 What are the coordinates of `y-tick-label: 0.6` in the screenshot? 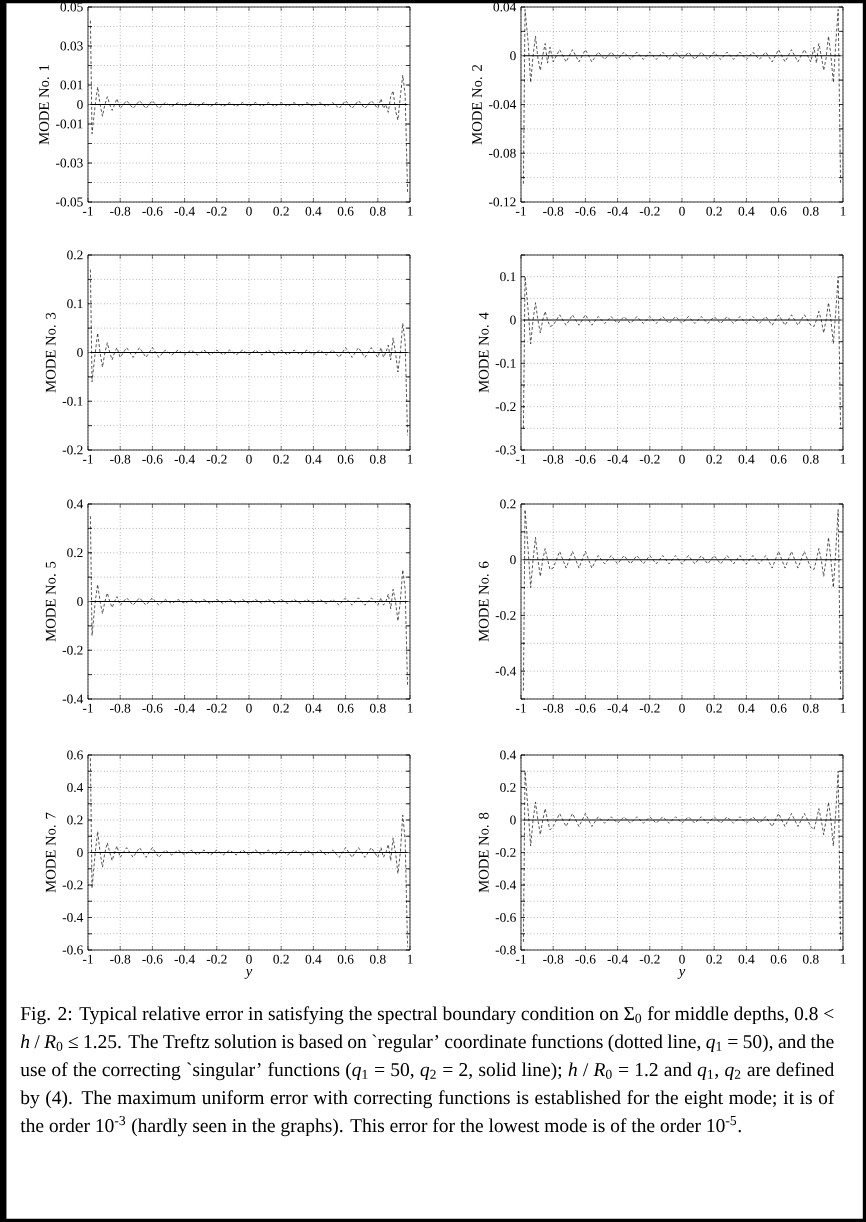 It's located at (75, 755).